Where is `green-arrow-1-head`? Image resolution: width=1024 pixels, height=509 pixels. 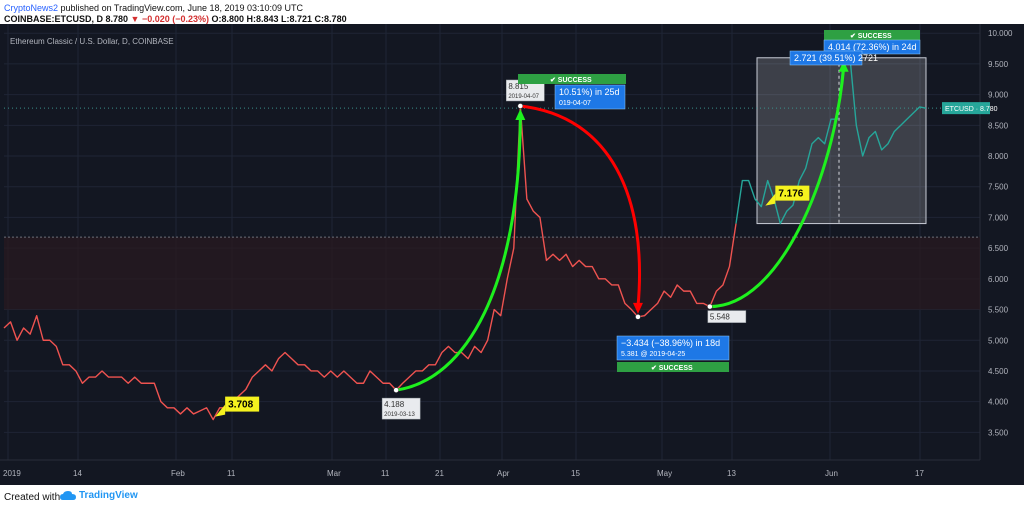 green-arrow-1-head is located at coordinates (520, 114).